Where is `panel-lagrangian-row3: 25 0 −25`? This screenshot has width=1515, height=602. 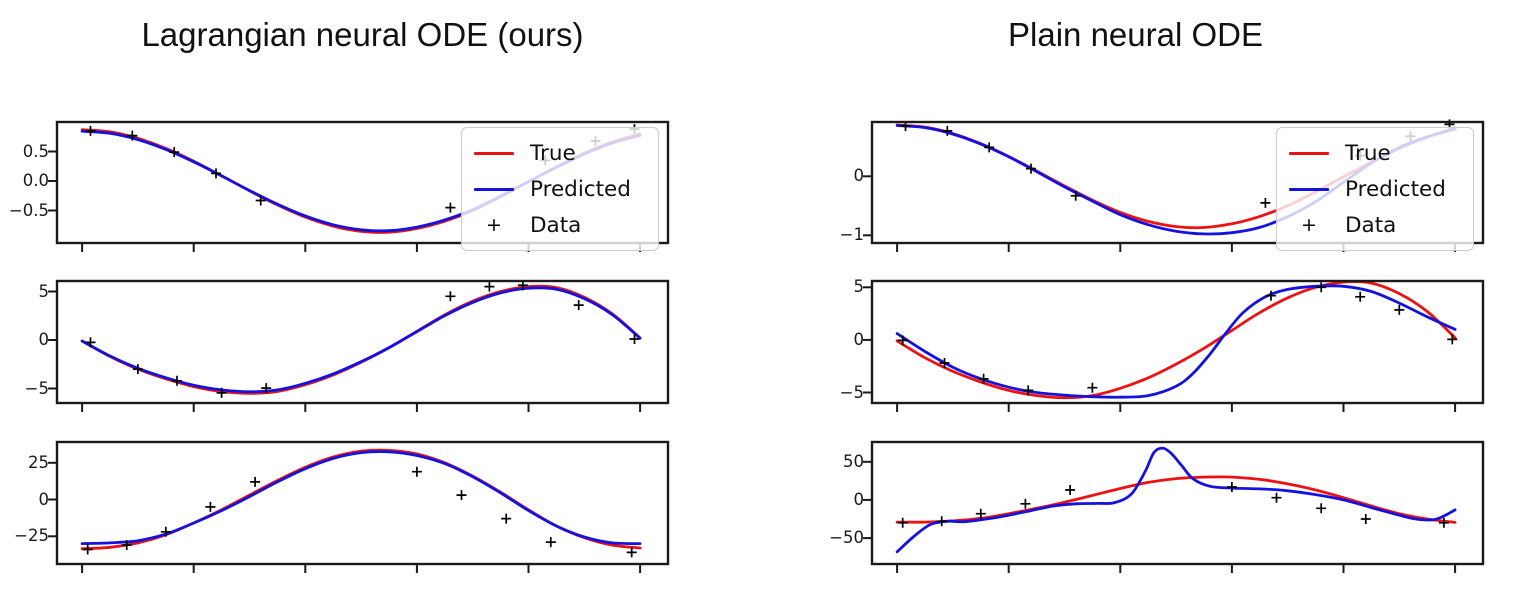 panel-lagrangian-row3: 25 0 −25 is located at coordinates (342, 506).